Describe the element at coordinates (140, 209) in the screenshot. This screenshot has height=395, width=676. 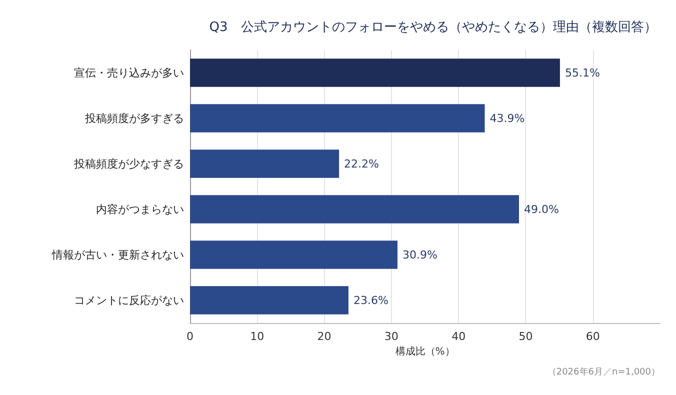
I see `y-tick-label: 内容がつまらない` at that location.